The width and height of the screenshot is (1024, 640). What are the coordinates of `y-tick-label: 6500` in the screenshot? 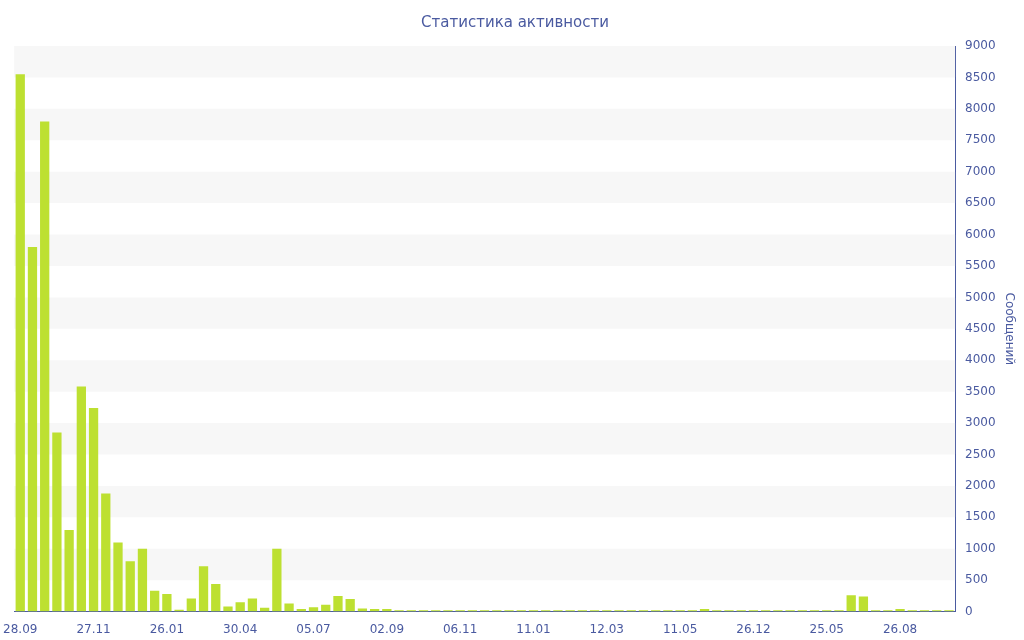 It's located at (980, 202).